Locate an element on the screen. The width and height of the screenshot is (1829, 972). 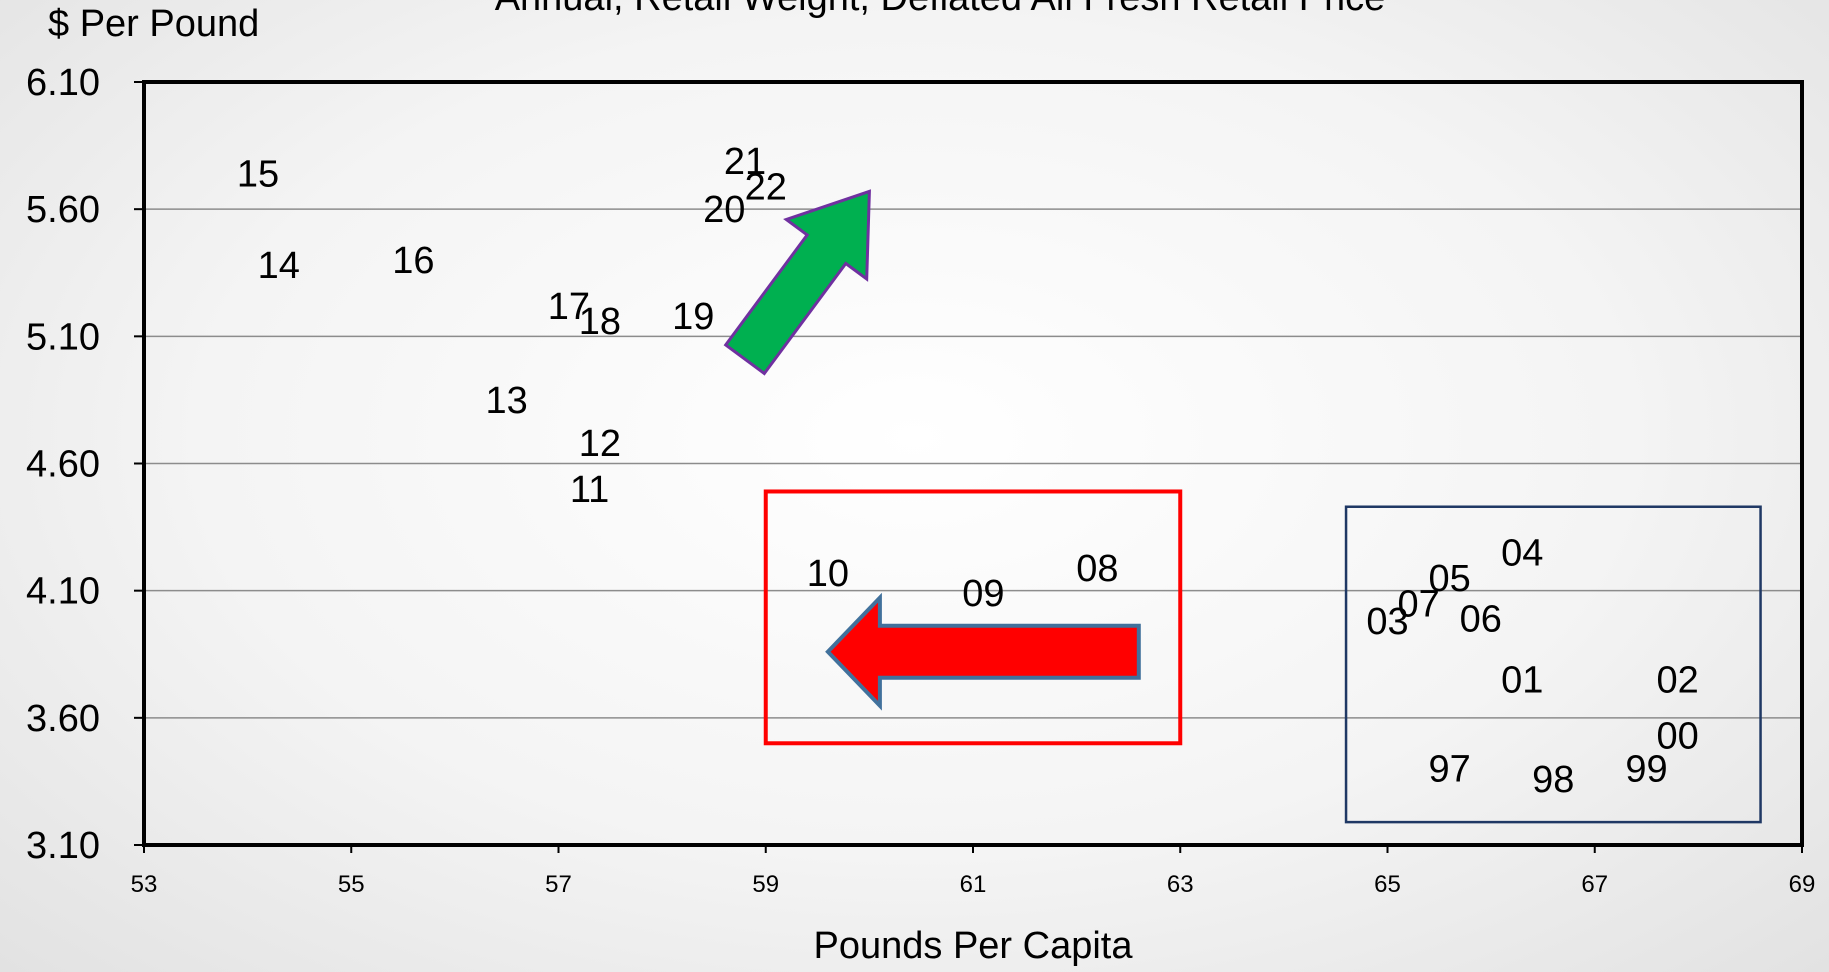
data-point-label: 16 is located at coordinates (413, 261).